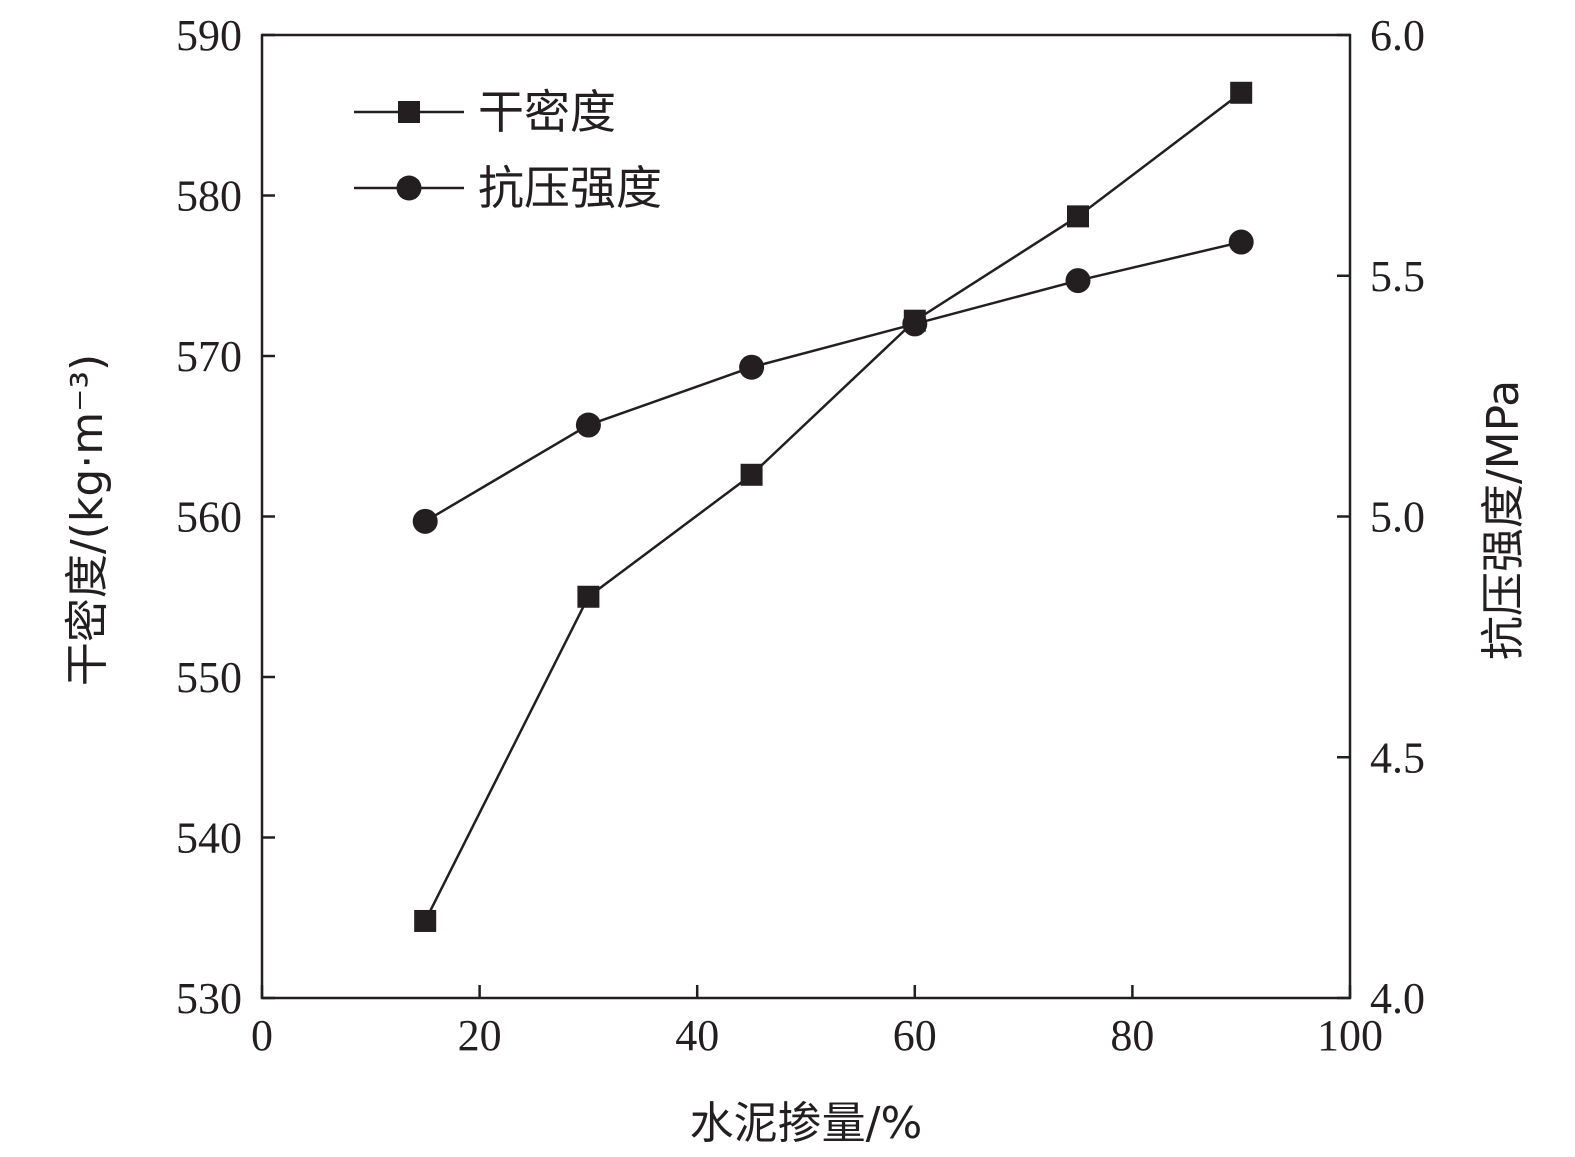 The image size is (1575, 1157). I want to click on y-axis-right: 4.0 4.5 5.0 5.5 6.0, so click(1381, 517).